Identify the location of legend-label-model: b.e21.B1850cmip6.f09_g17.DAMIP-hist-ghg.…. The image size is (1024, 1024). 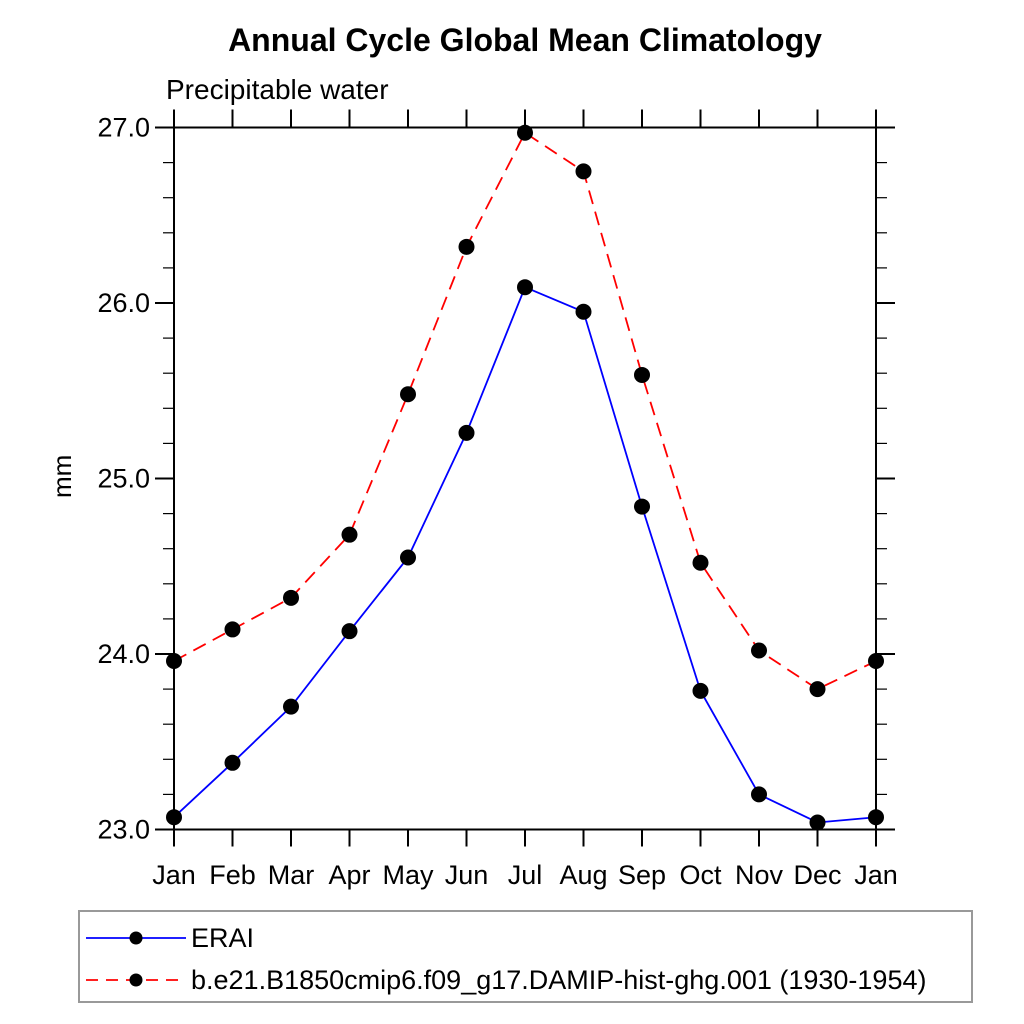
(559, 979).